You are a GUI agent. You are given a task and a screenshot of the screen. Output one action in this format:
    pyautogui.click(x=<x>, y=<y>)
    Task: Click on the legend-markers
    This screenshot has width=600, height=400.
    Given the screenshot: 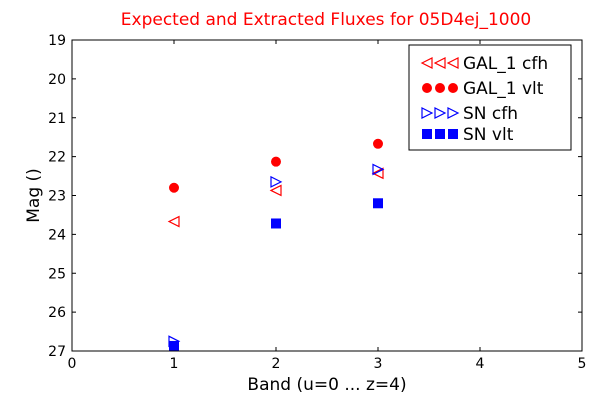 What is the action you would take?
    pyautogui.click(x=440, y=98)
    